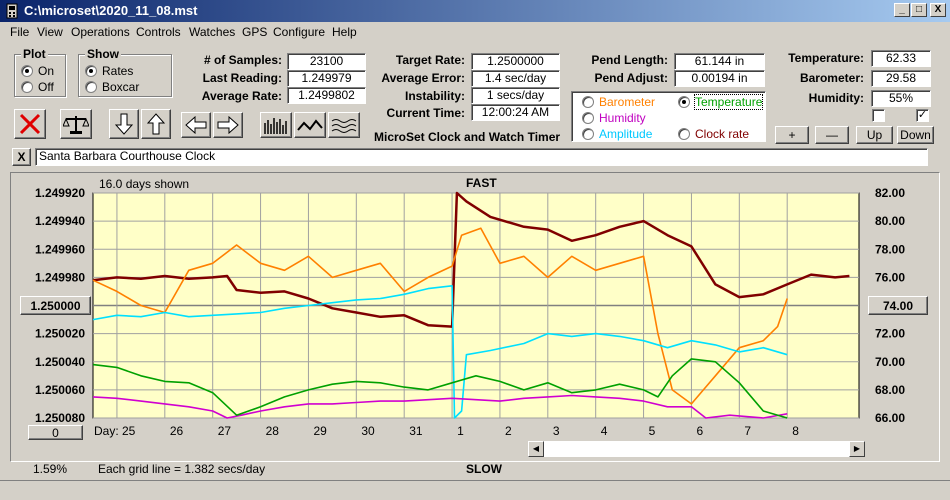 The image size is (950, 500). I want to click on arrow-left-icon, so click(196, 125).